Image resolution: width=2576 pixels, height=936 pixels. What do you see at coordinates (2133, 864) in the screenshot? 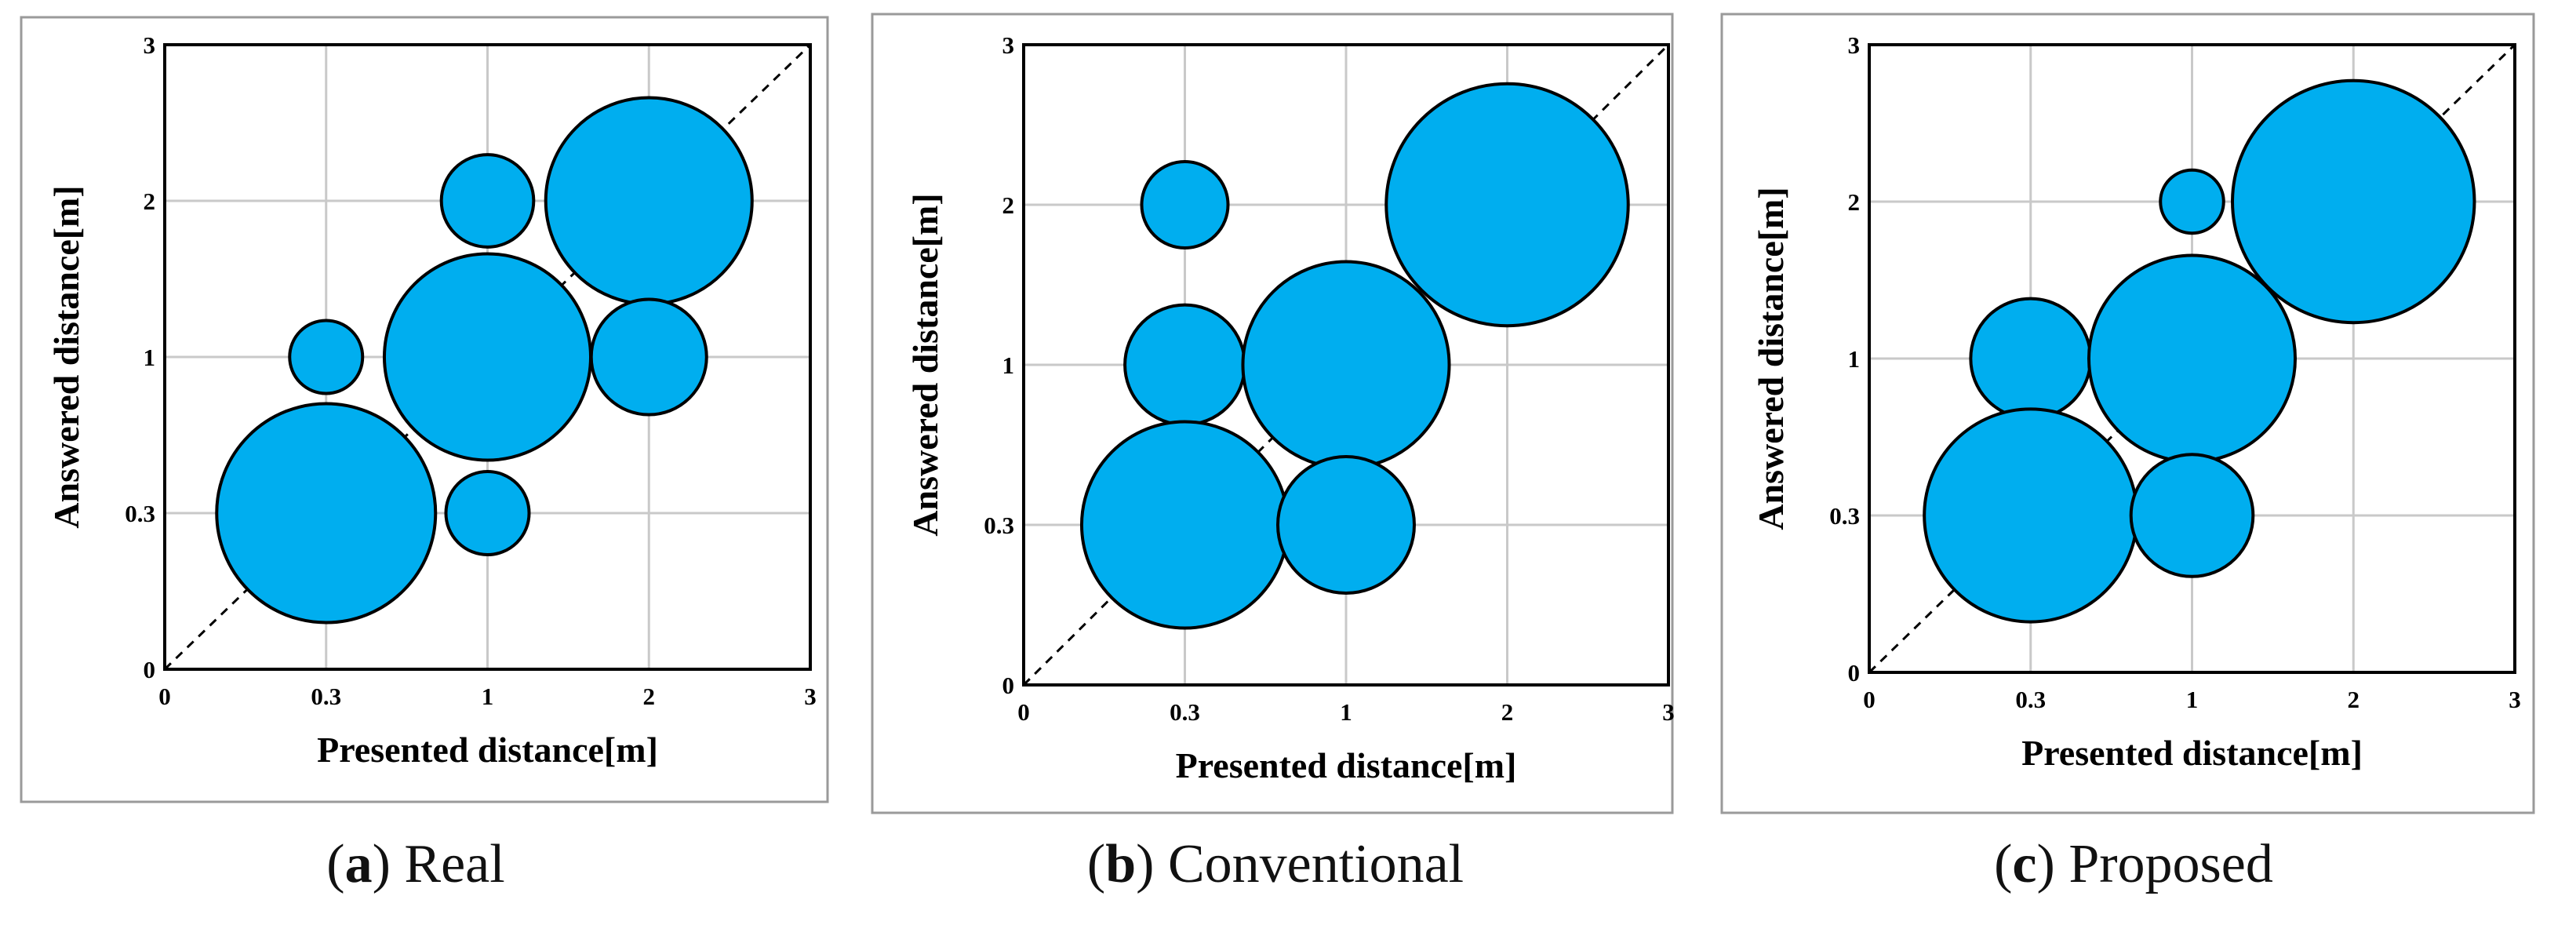
I see `caption-c: (c) Proposed` at bounding box center [2133, 864].